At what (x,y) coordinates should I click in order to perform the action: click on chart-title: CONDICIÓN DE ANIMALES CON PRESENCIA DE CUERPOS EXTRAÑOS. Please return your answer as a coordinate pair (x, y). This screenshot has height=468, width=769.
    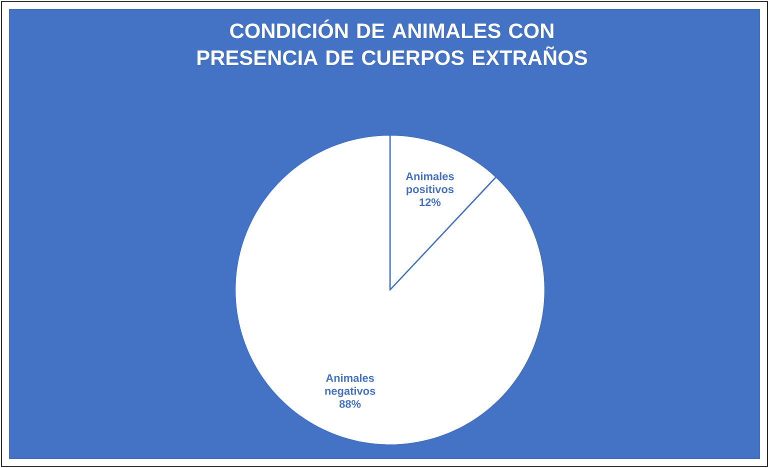
    Looking at the image, I should click on (393, 43).